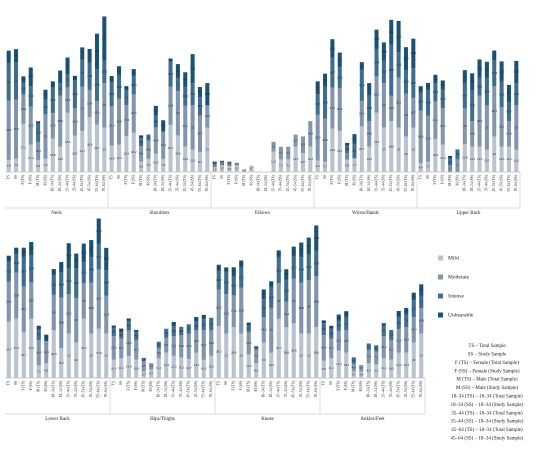  Describe the element at coordinates (354, 139) in the screenshot. I see `data-label: 5.5` at that location.